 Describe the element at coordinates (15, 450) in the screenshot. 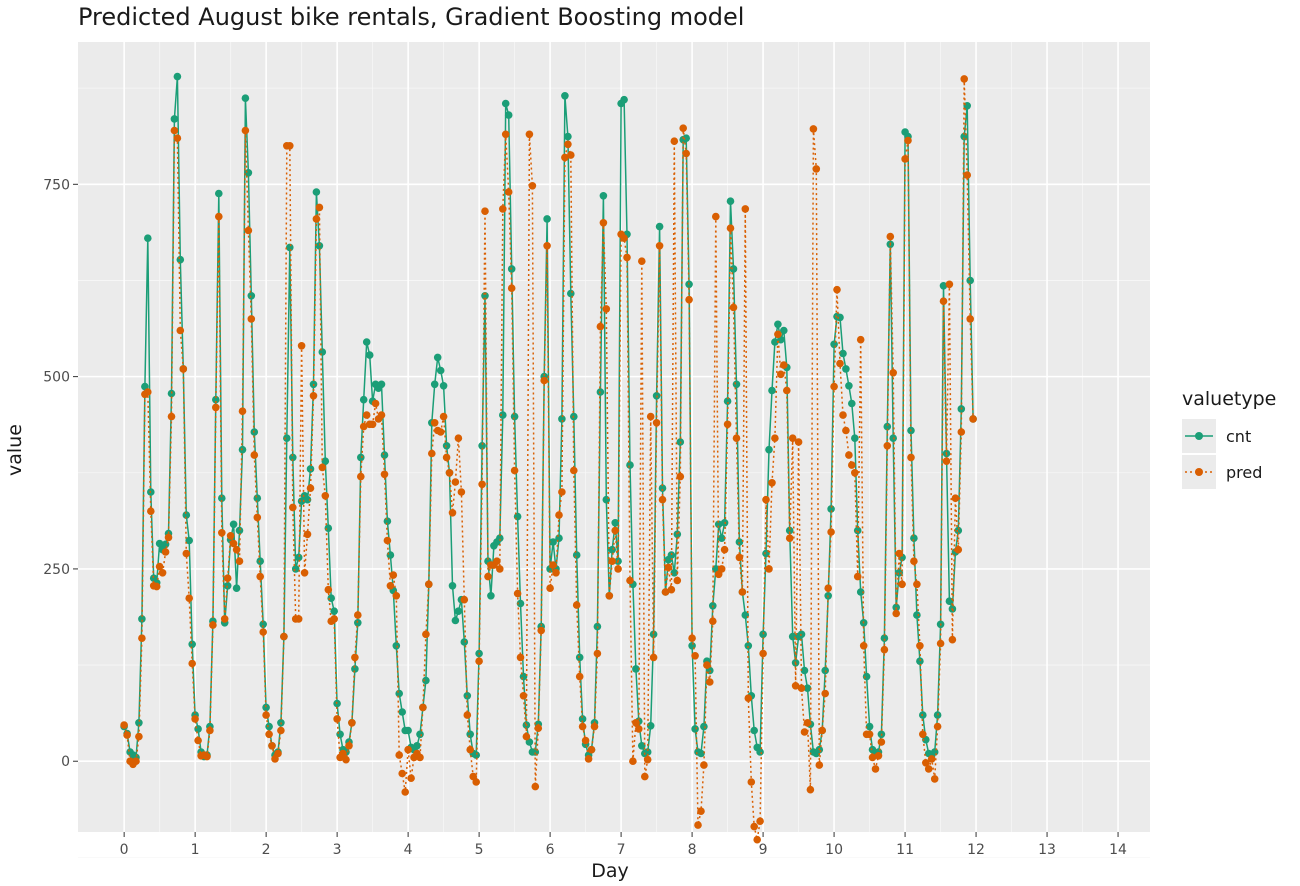

I see `y-axis-label: value` at that location.